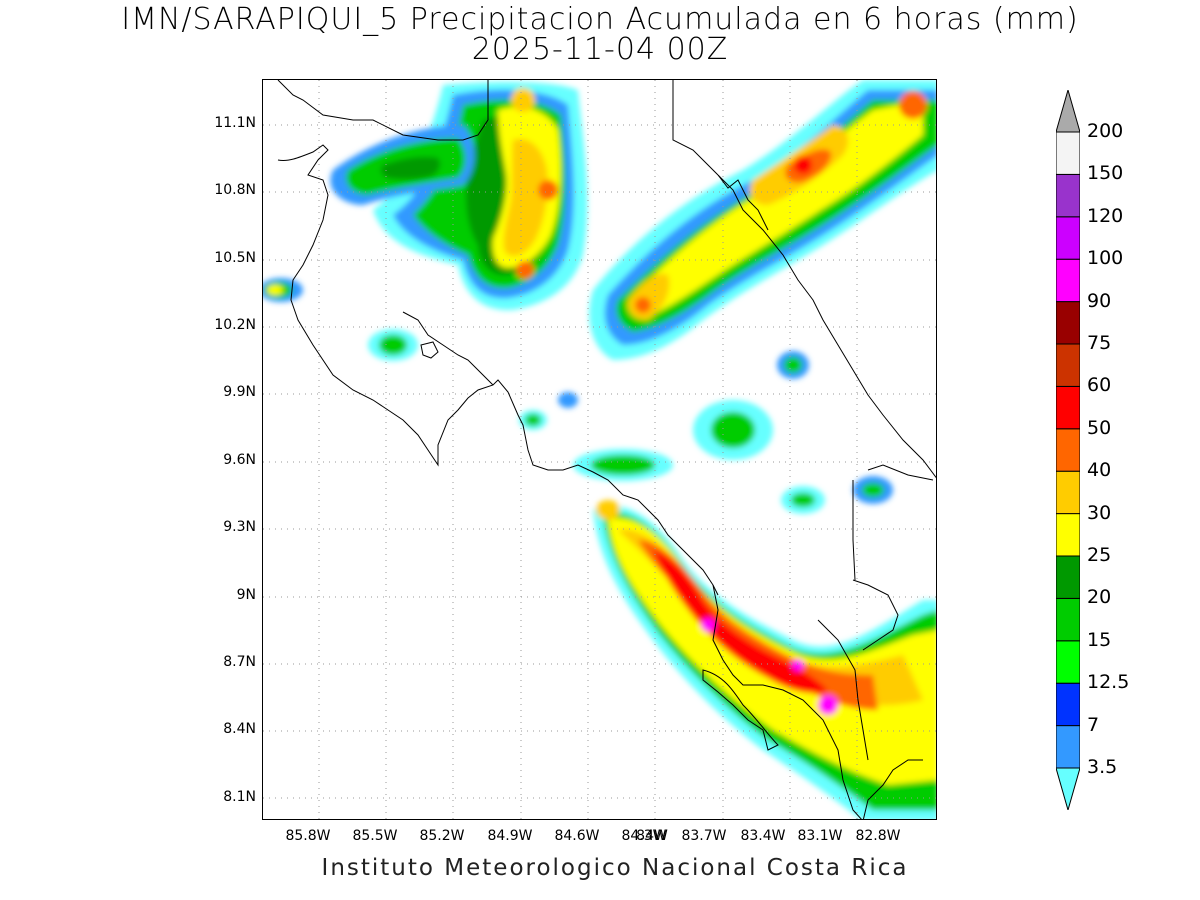 This screenshot has width=1200, height=900. What do you see at coordinates (235, 190) in the screenshot?
I see `lat-tick-label: 10.8N` at bounding box center [235, 190].